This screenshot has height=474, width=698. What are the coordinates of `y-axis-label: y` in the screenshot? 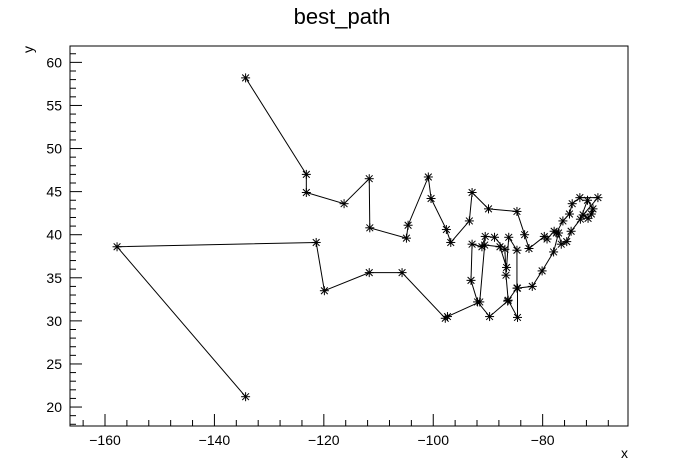 It's located at (28, 49).